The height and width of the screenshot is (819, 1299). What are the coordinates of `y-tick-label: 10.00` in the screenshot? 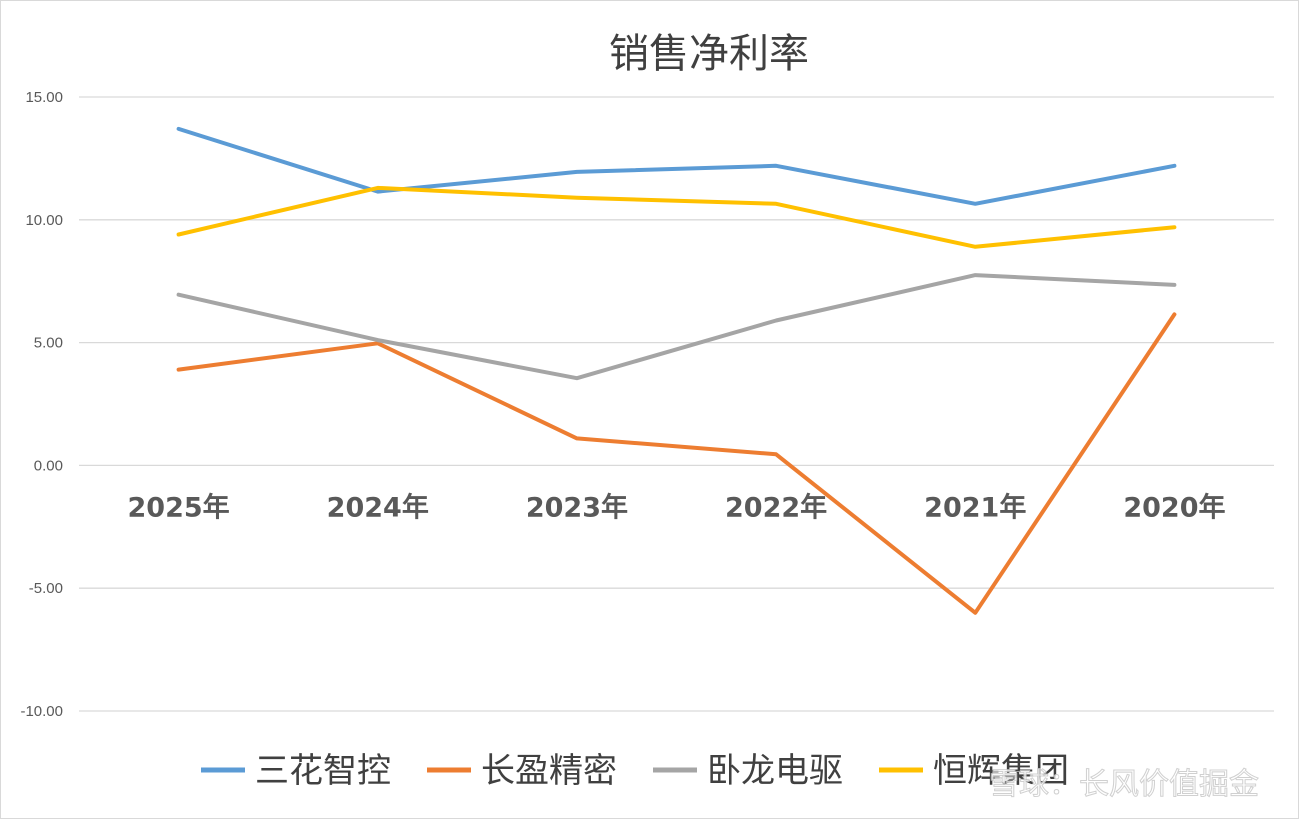 It's located at (44, 220).